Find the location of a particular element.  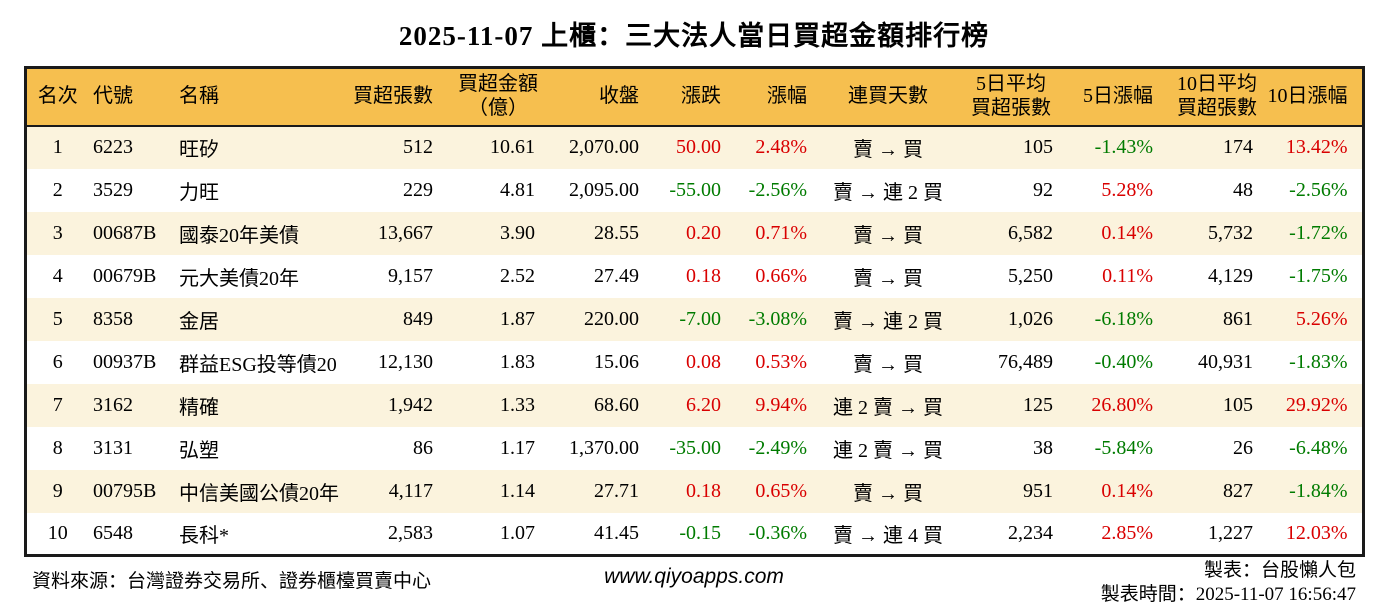

cell-change: -0.15 is located at coordinates (700, 532).